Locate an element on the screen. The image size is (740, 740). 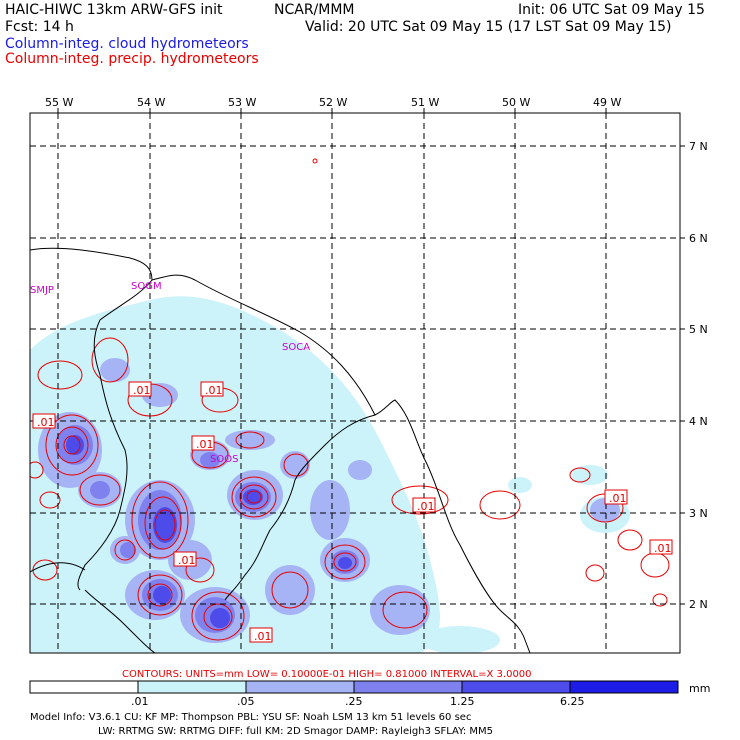
init-time: Init: 06 UTC Sat 09 May 15 is located at coordinates (611, 10).